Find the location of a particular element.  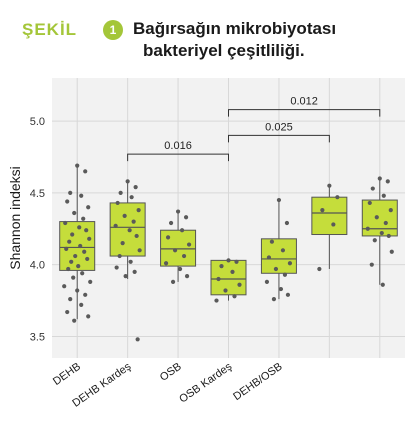

figure-number-badge: 1 is located at coordinates (113, 30).